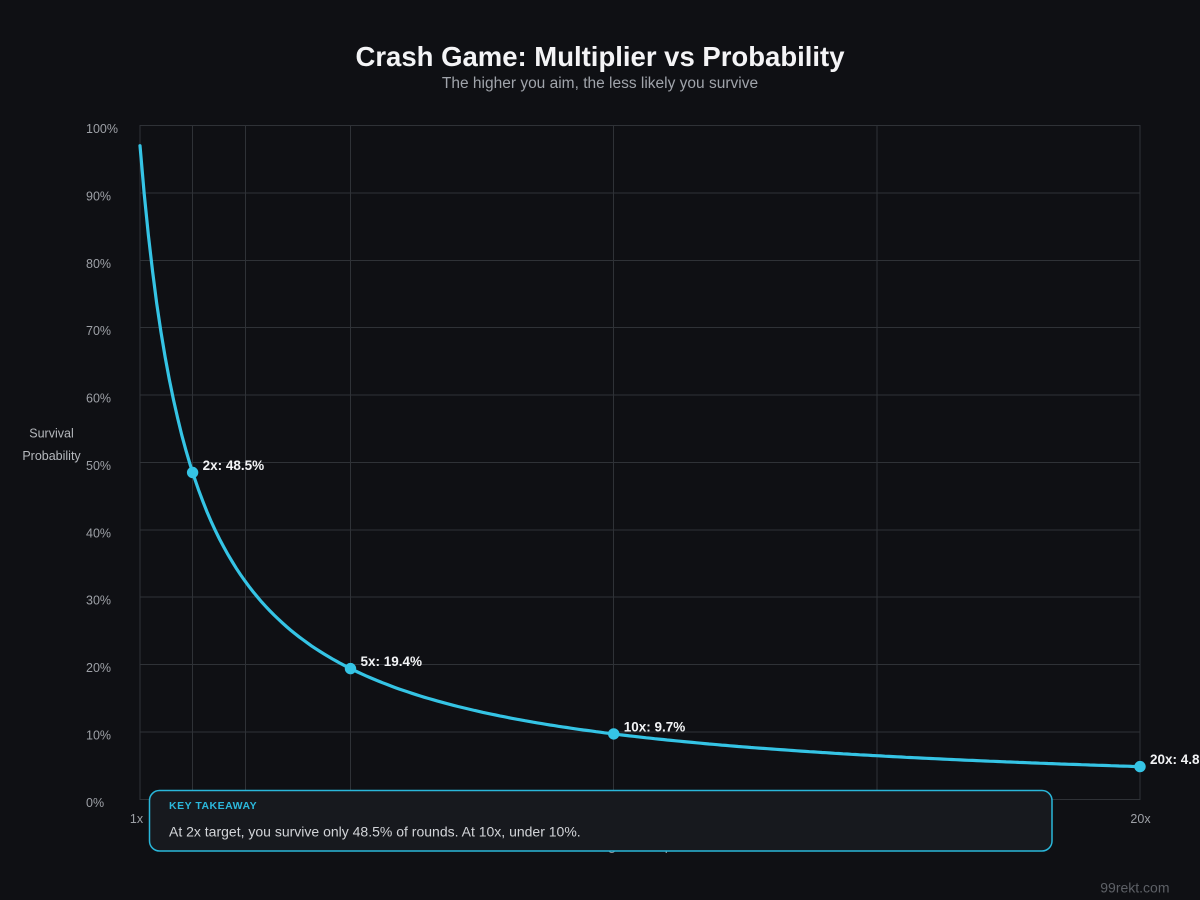 The image size is (1200, 900). What do you see at coordinates (98, 601) in the screenshot?
I see `svg-text: 30%` at bounding box center [98, 601].